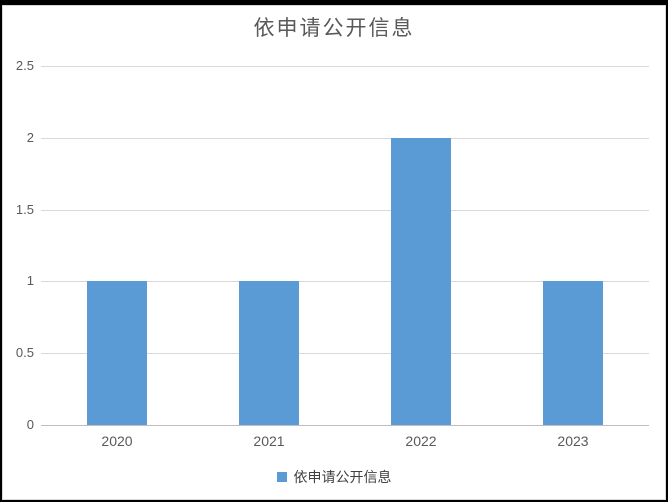  What do you see at coordinates (24, 209) in the screenshot?
I see `y-tick-label: 1.5` at bounding box center [24, 209].